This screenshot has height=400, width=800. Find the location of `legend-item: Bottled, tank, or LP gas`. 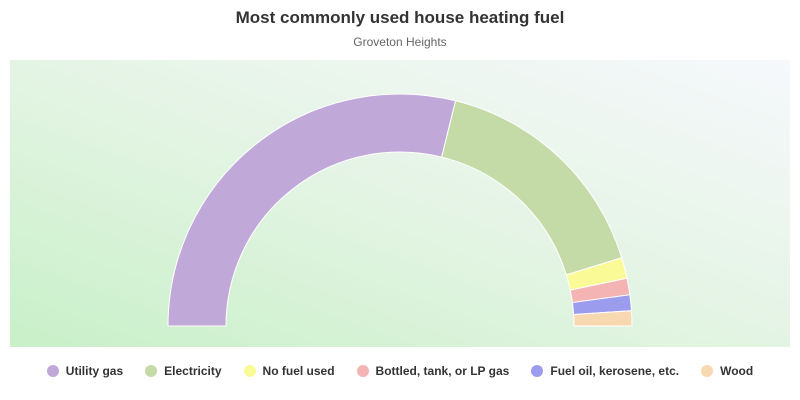

legend-item: Bottled, tank, or LP gas is located at coordinates (433, 371).